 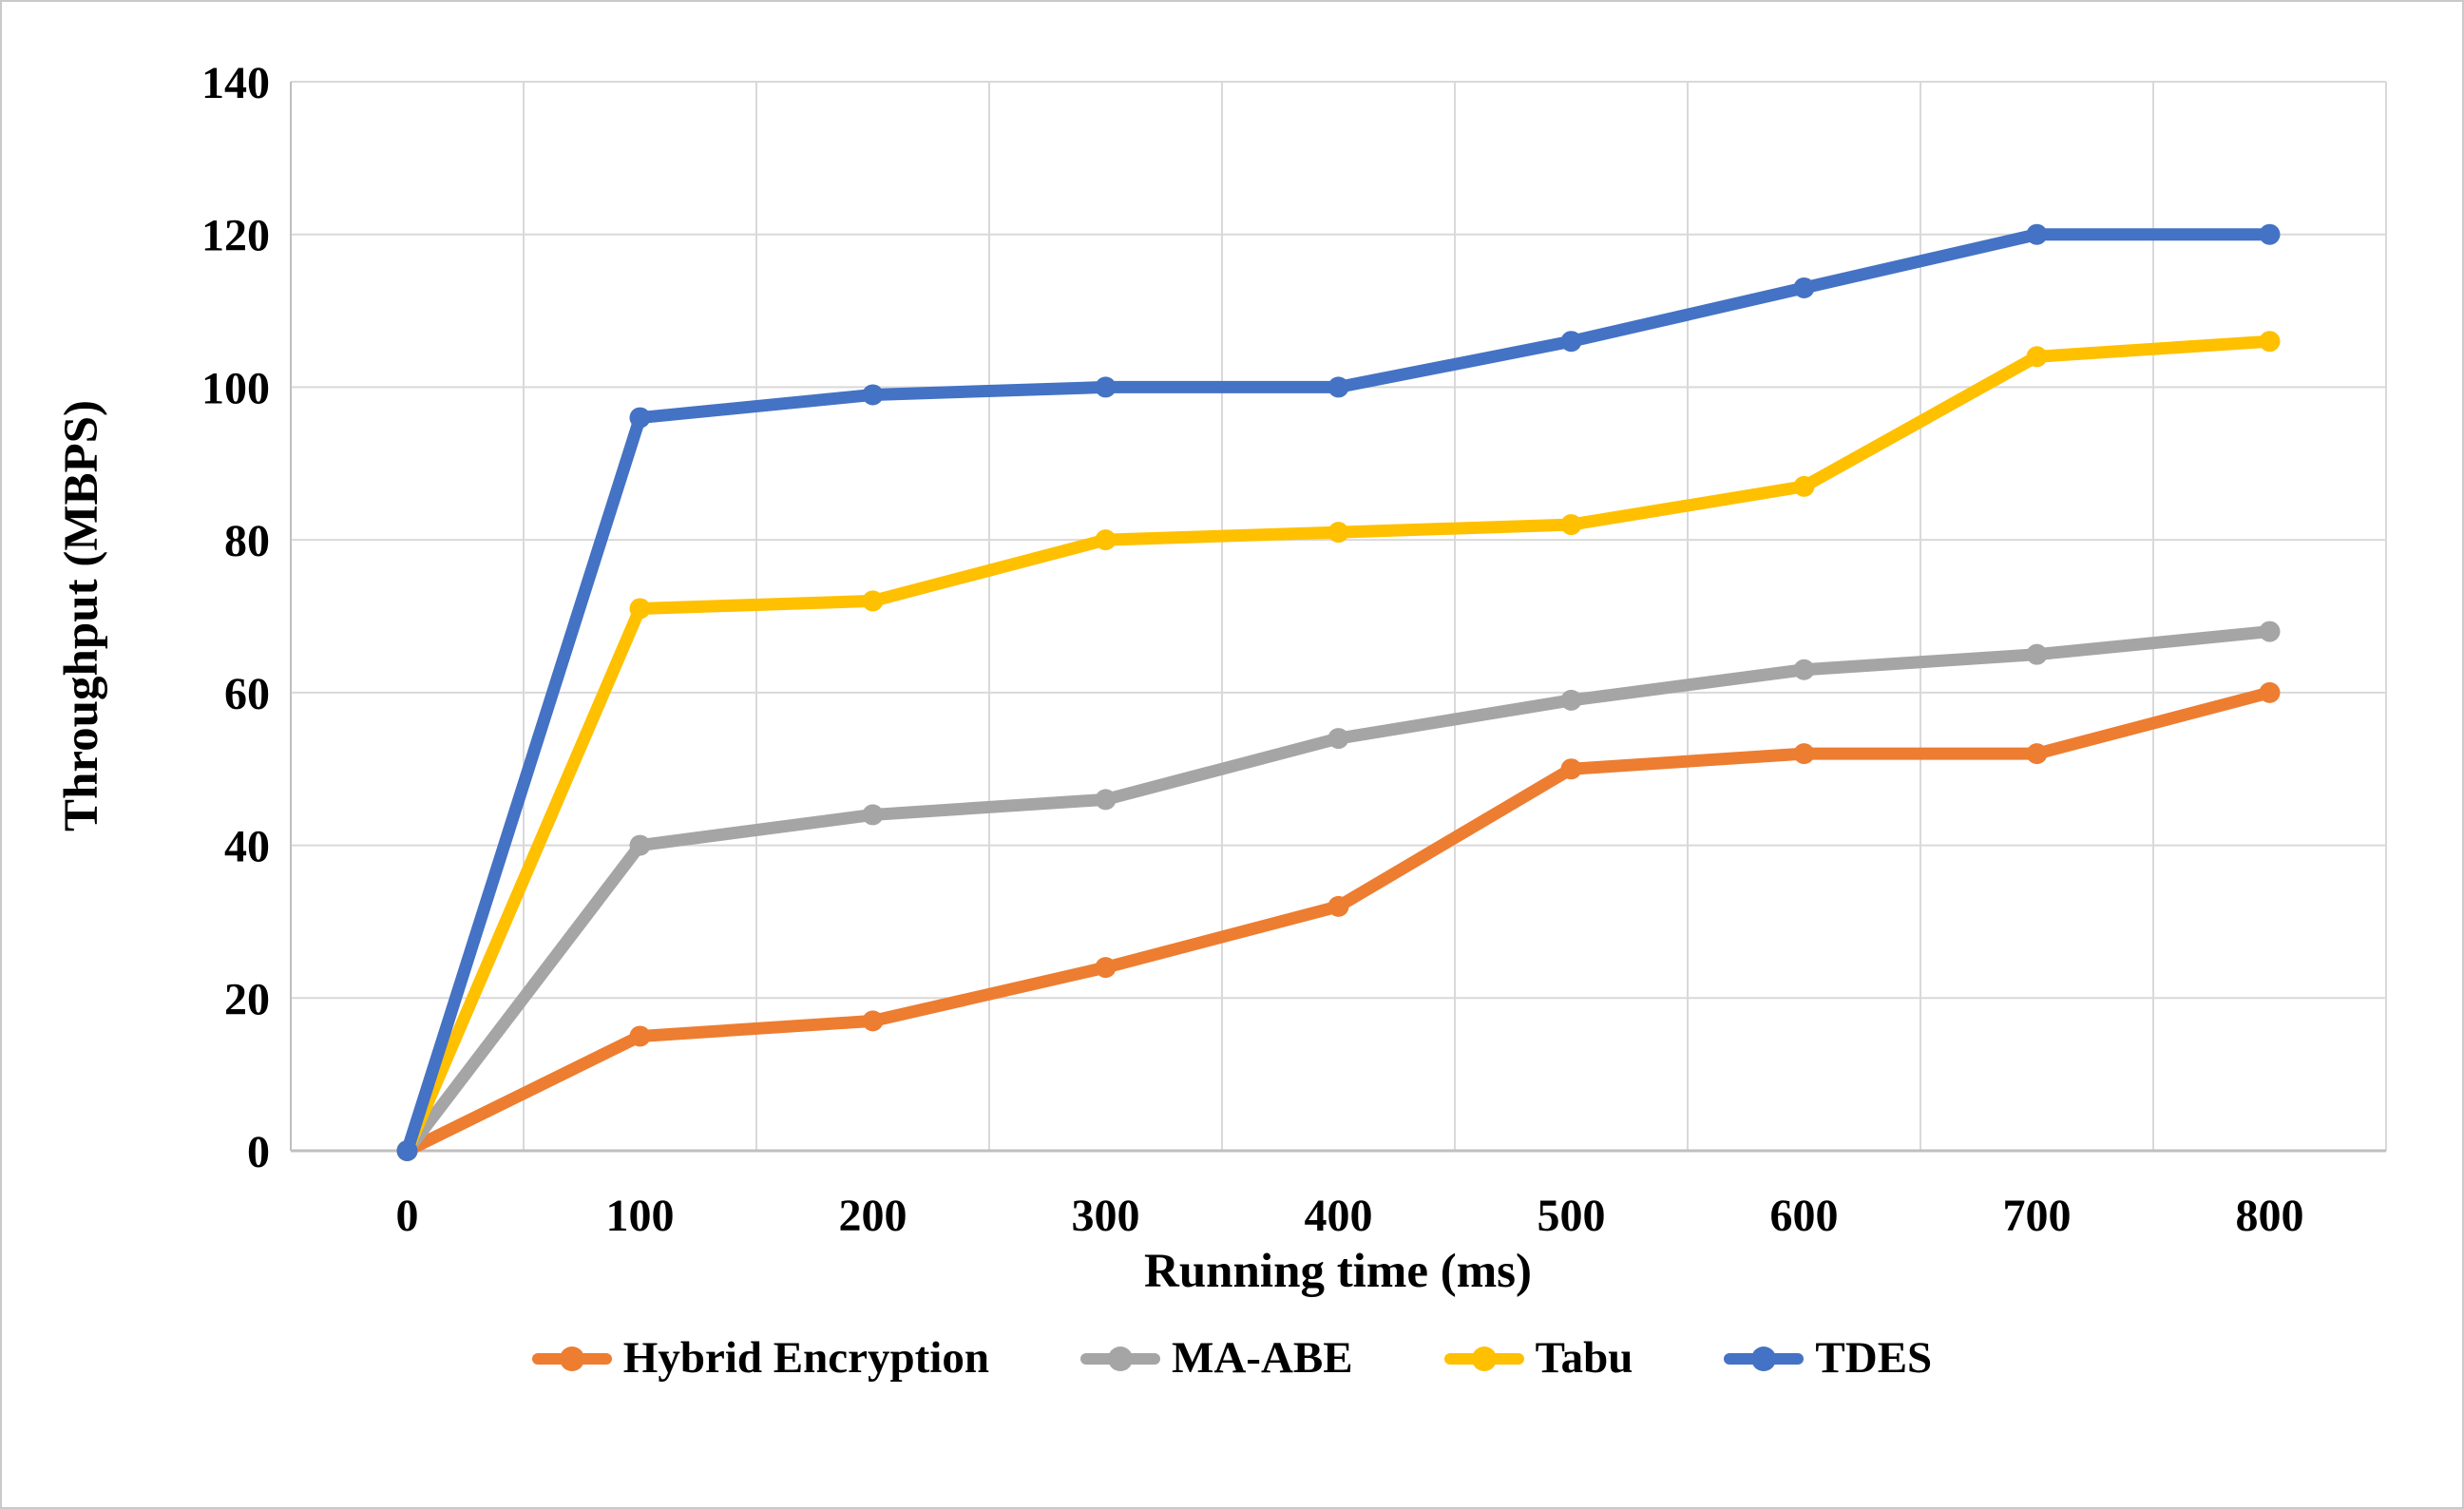 What do you see at coordinates (1584, 1358) in the screenshot?
I see `legend-label: Tabu` at bounding box center [1584, 1358].